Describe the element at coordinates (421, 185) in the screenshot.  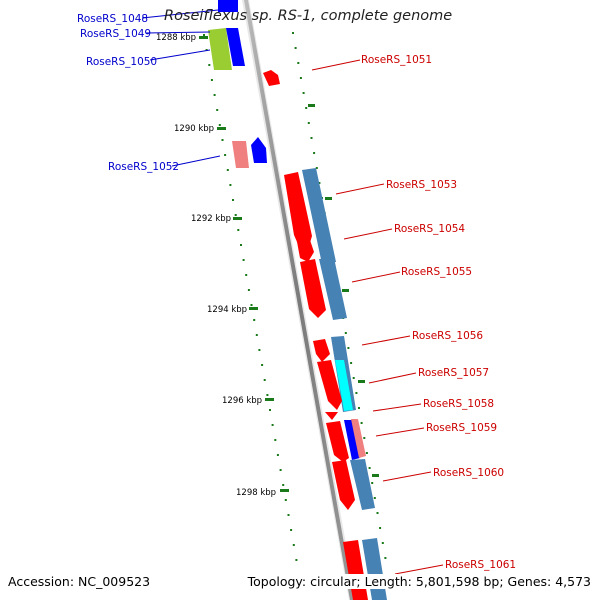
I see `gene-label-1053: RoseRS_1053` at that location.